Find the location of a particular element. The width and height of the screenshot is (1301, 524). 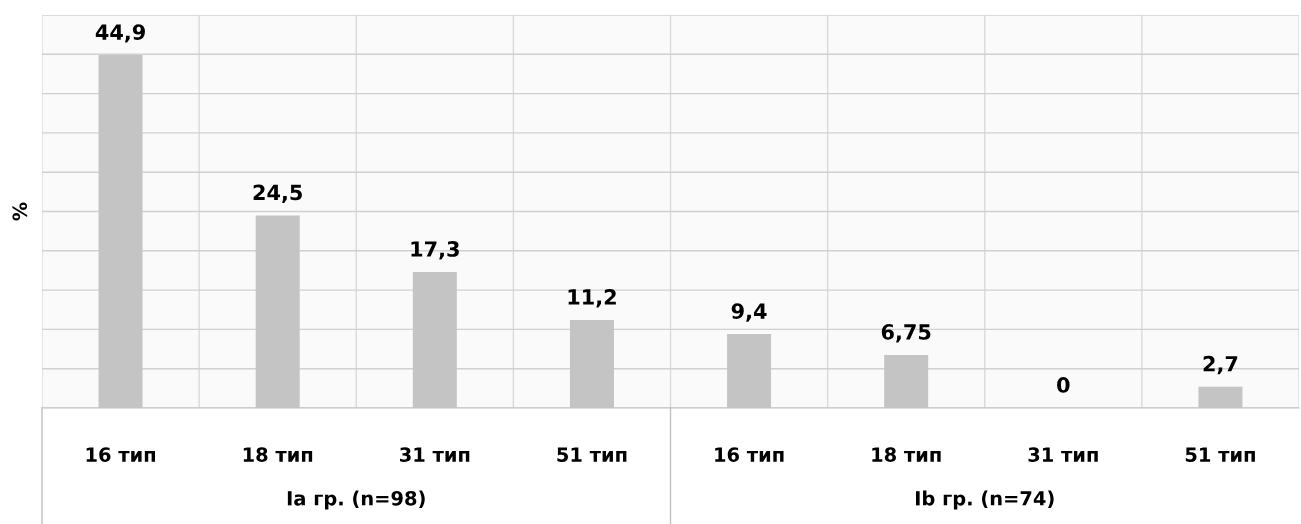

data-label: 9,4 is located at coordinates (749, 312).